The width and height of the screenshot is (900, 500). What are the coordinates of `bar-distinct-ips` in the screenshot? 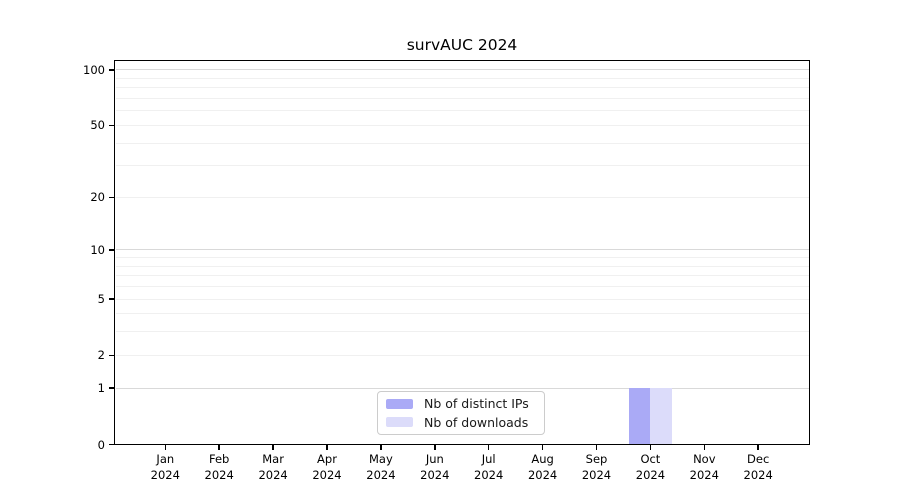 It's located at (639, 416).